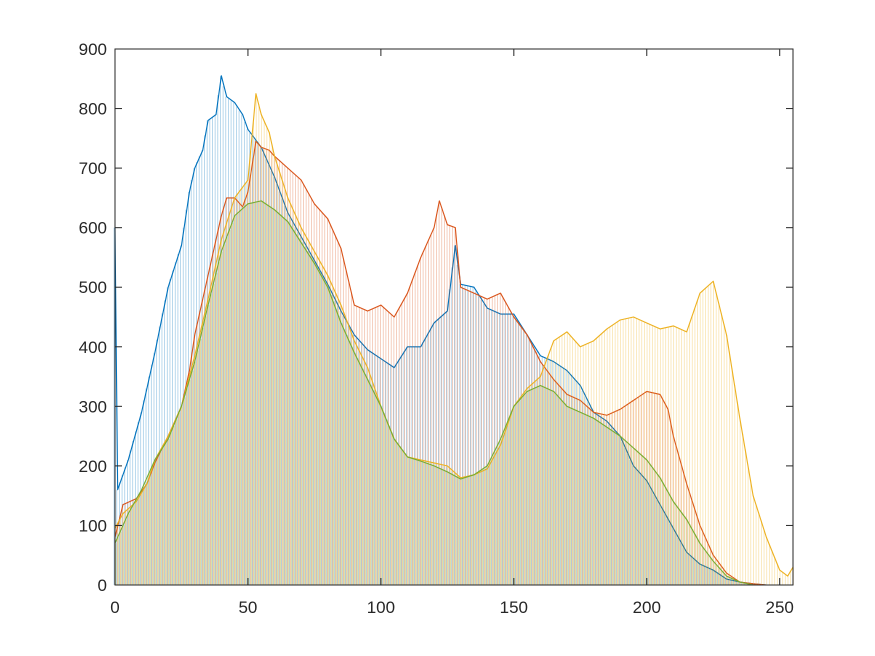  I want to click on x-tick-label: 150, so click(514, 607).